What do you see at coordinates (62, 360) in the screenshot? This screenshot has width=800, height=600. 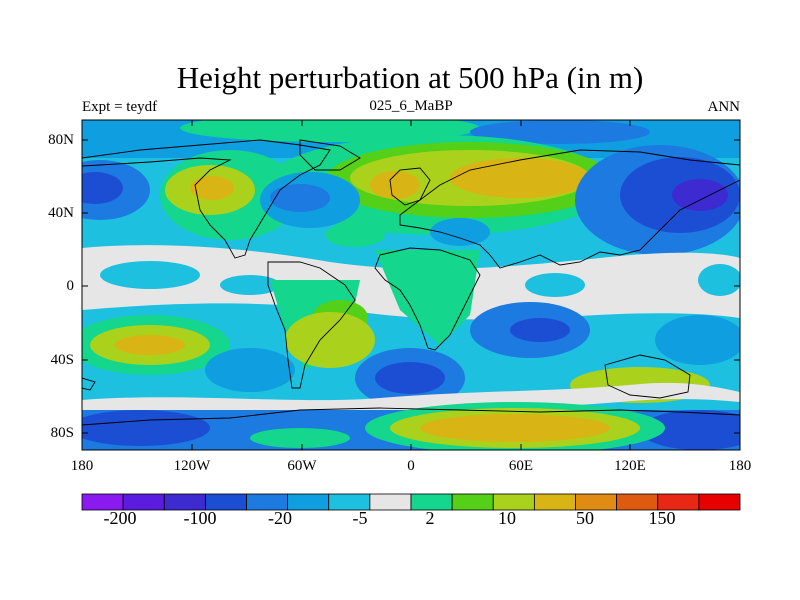 I see `lat-label-40s: 40S` at bounding box center [62, 360].